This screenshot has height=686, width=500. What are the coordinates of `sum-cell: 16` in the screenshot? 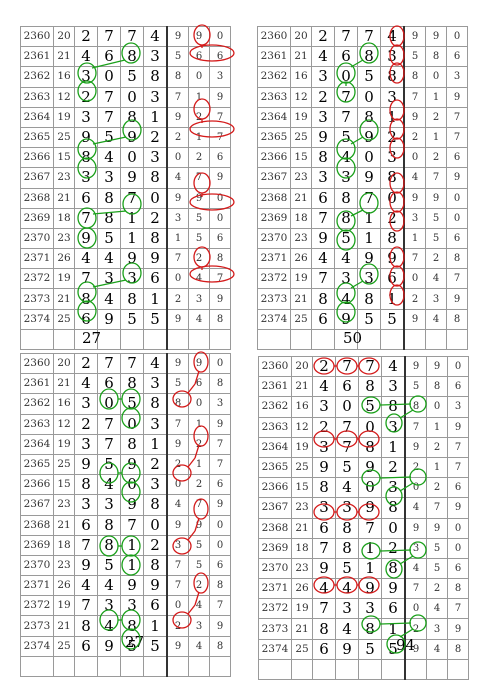 It's located at (64, 77).